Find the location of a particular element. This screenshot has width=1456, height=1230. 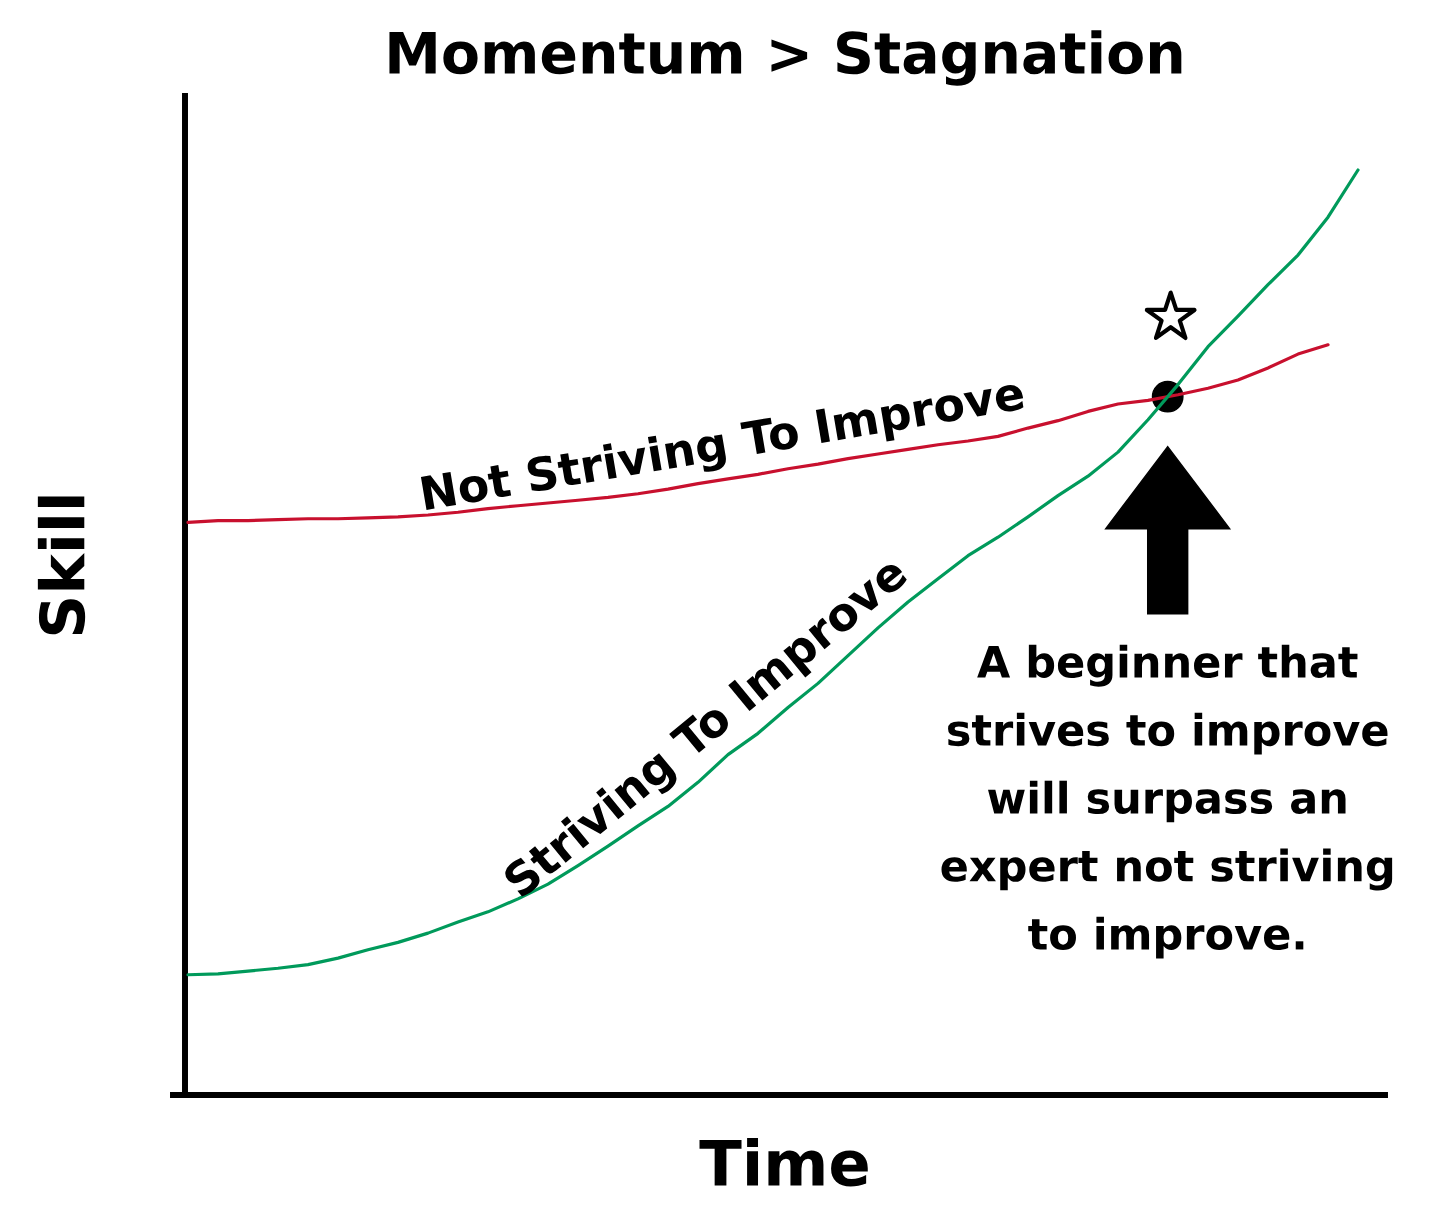

text: Not Striving To Improve is located at coordinates (723, 447).